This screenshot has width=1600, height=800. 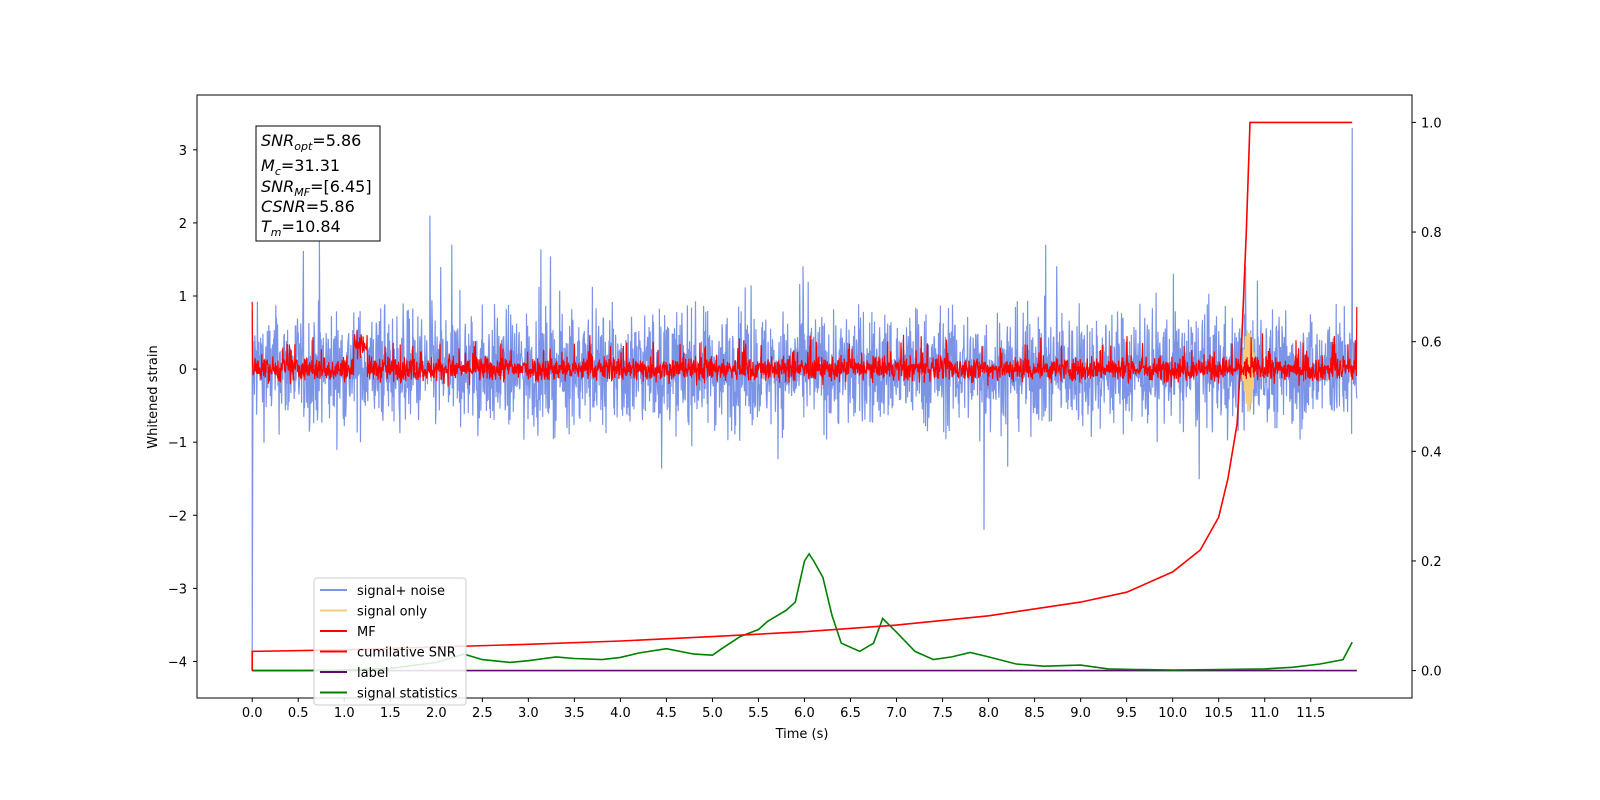 I want to click on y-tick-label-left: −4, so click(x=177, y=662).